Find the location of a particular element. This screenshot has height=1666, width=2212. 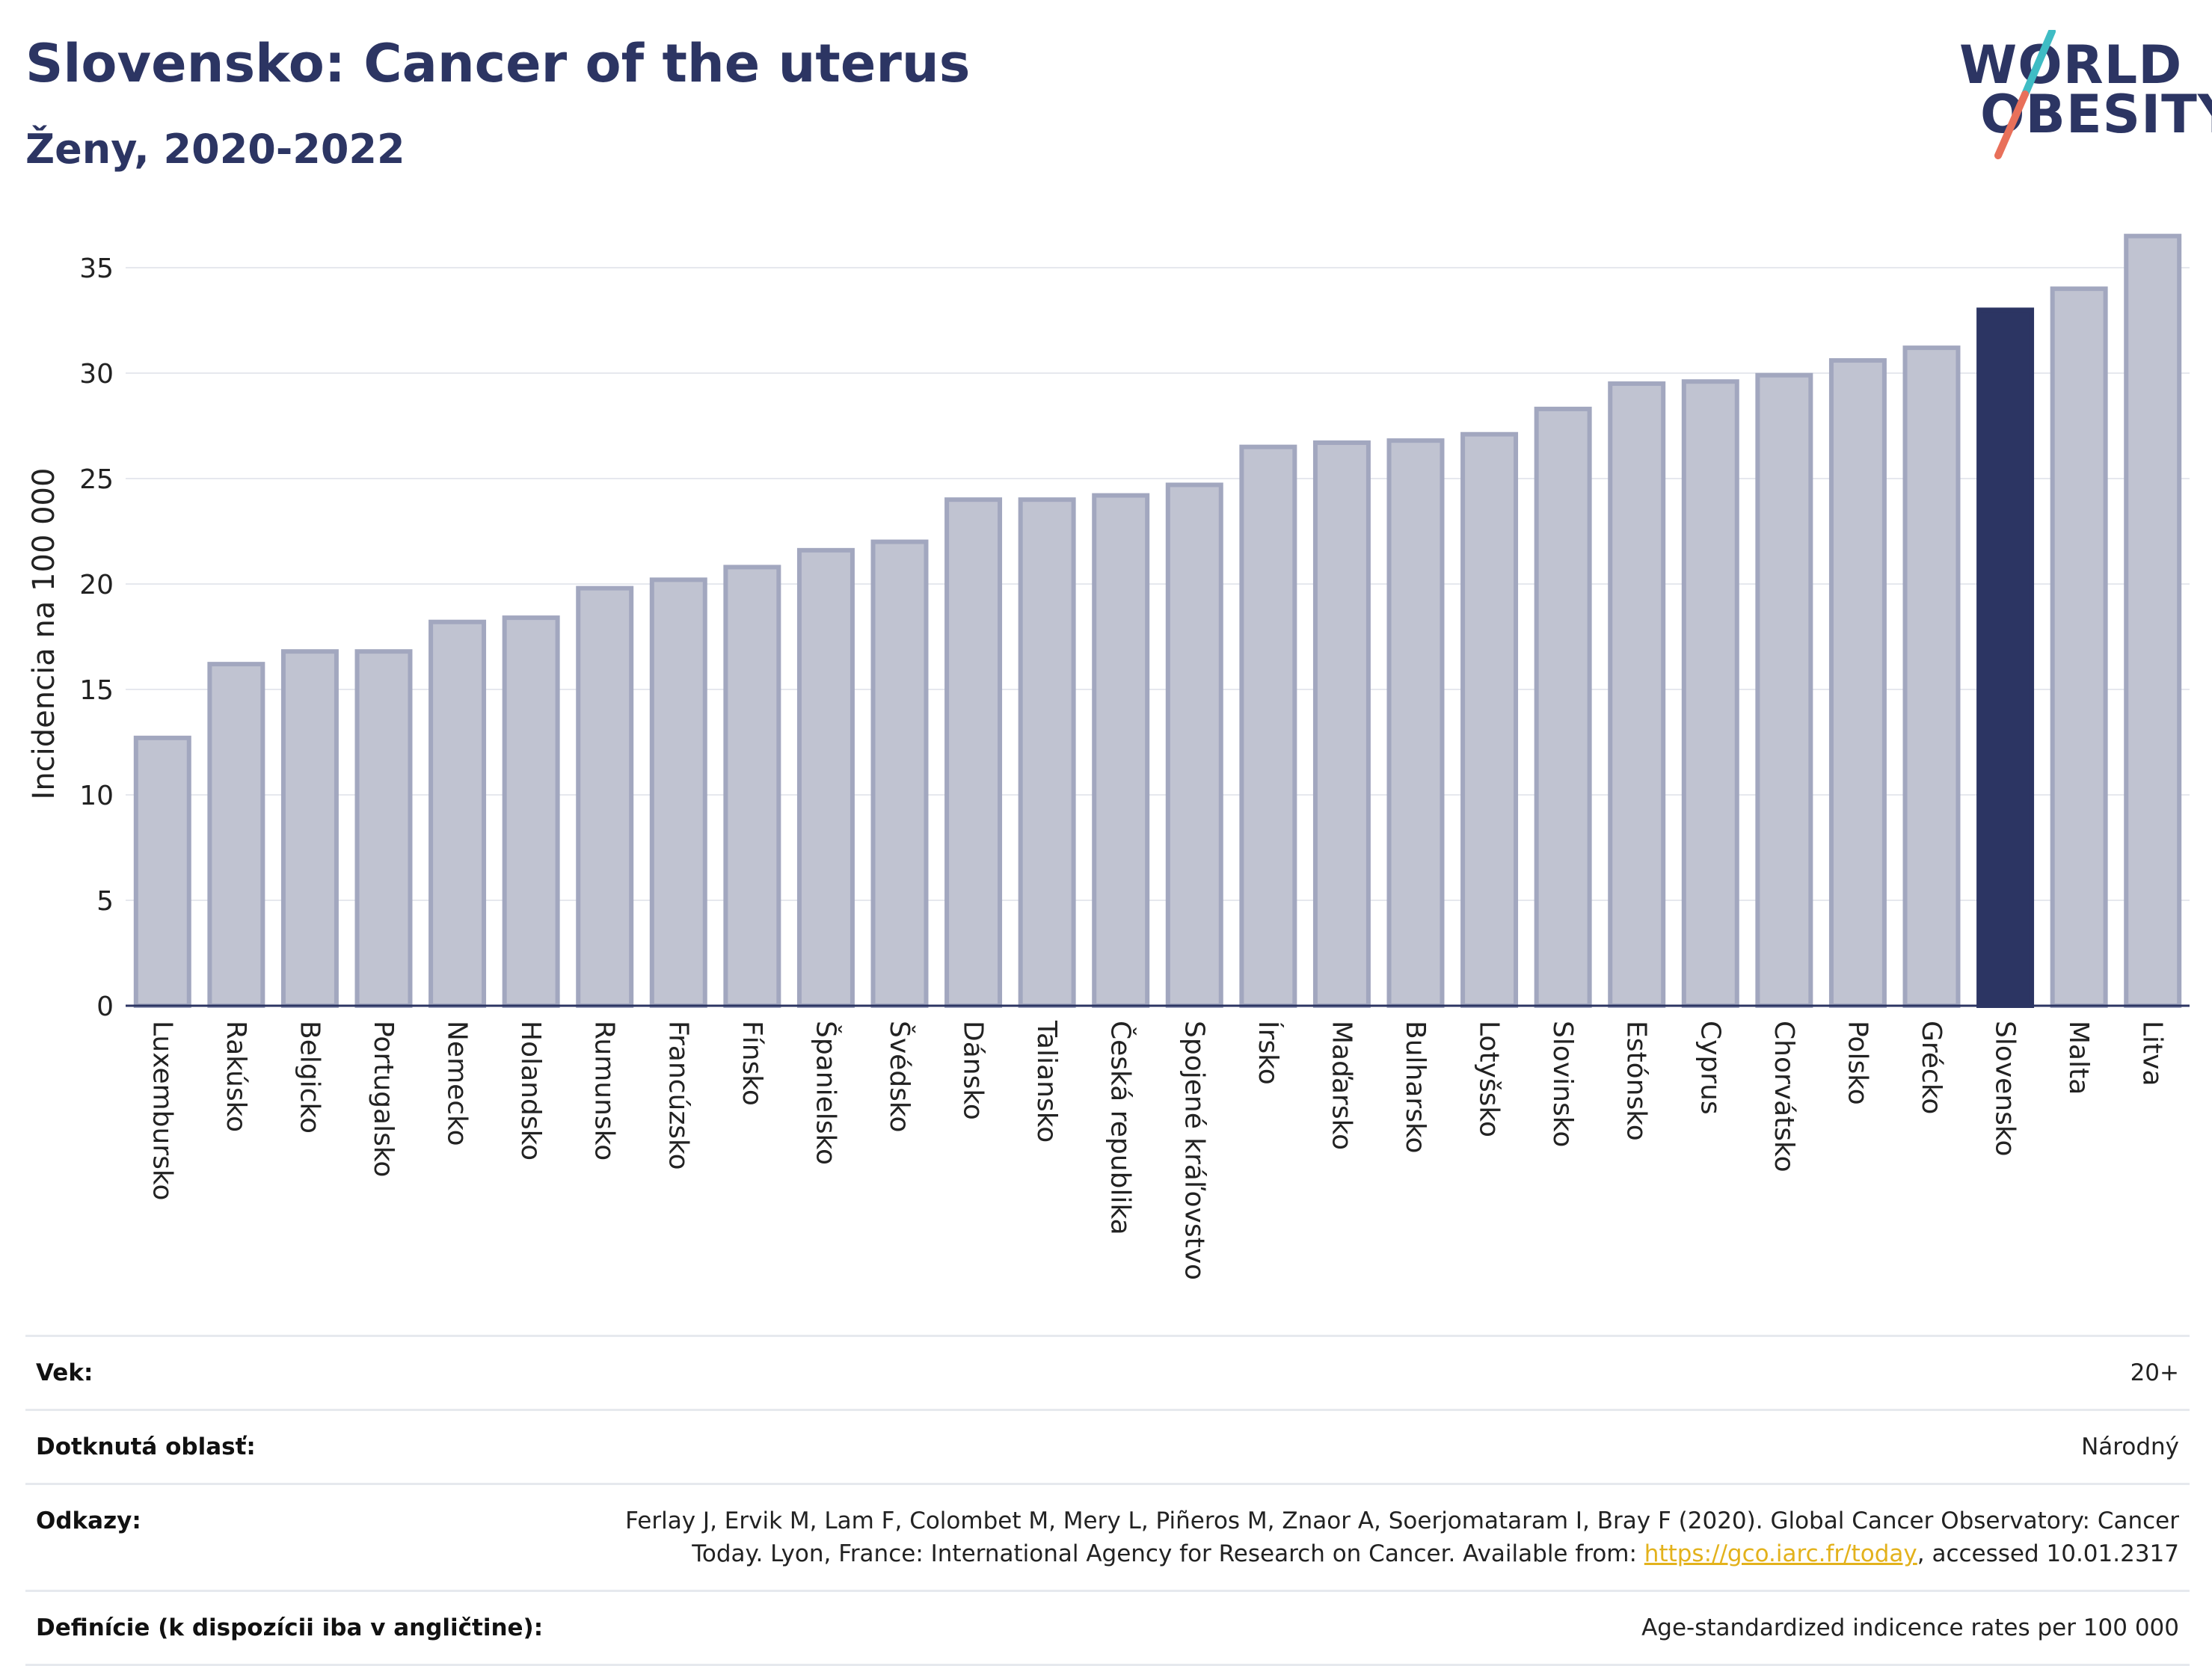

info-row-area: Dotknutá oblasť: Národný is located at coordinates (1107, 1446).